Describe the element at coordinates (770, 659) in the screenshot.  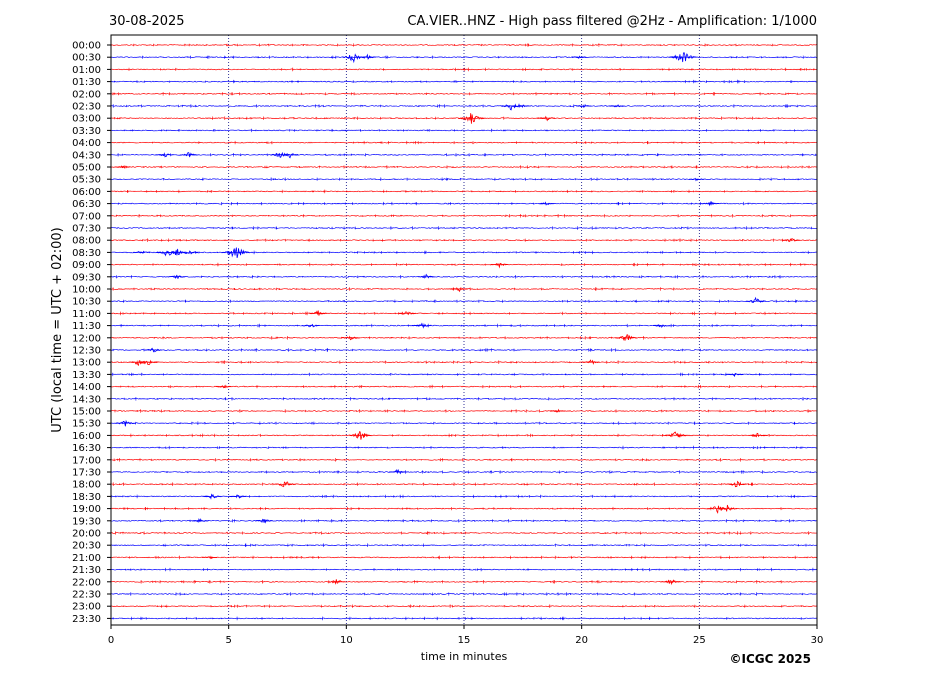
I see `copyright: ©ICGC 2025` at that location.